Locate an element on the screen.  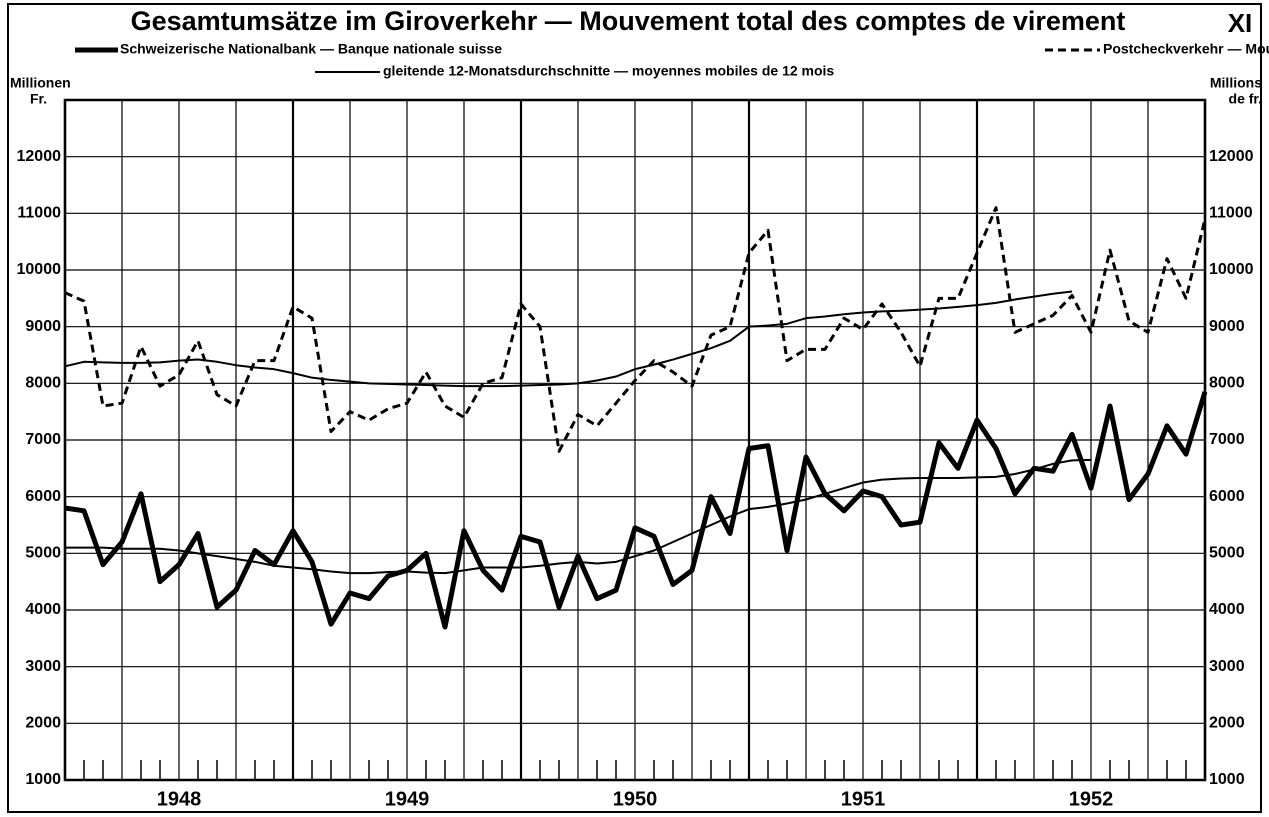
x-tick-label: 1951 is located at coordinates (863, 799).